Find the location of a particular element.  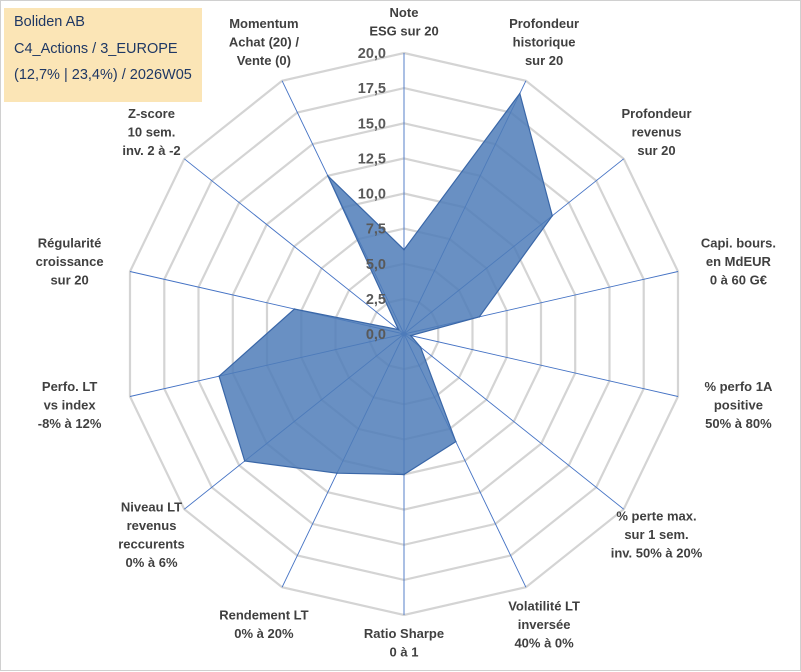

axis-label-line: % perfo 1A is located at coordinates (738, 386).